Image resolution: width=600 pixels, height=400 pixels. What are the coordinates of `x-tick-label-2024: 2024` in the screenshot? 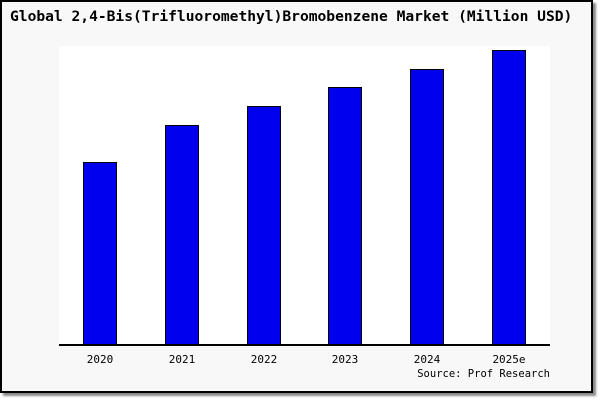 It's located at (427, 359).